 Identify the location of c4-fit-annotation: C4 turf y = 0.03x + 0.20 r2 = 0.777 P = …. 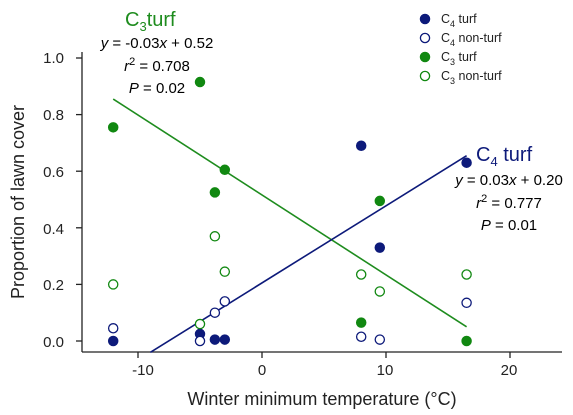
(508, 189).